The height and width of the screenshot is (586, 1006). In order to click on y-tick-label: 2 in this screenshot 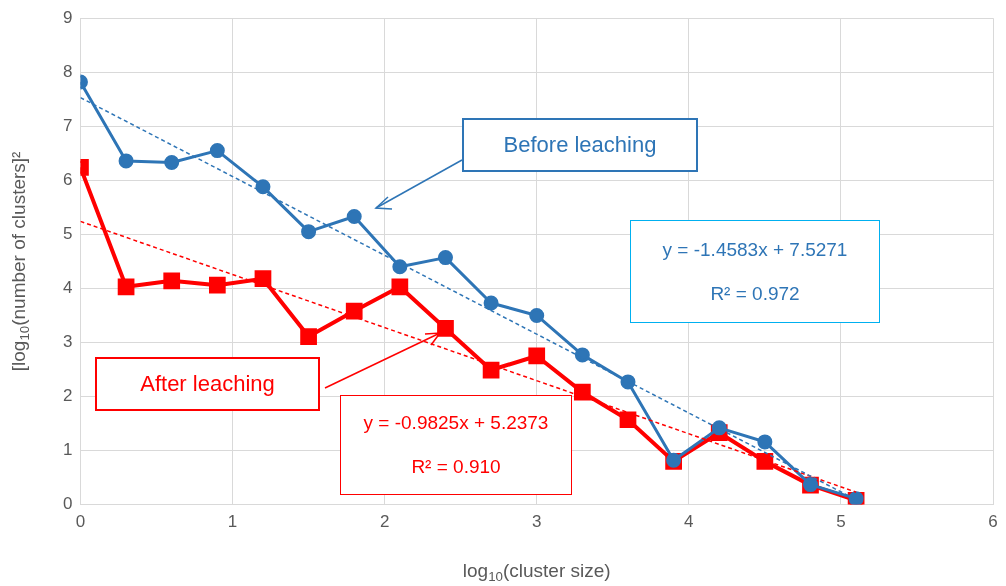, I will do `click(67, 396)`.